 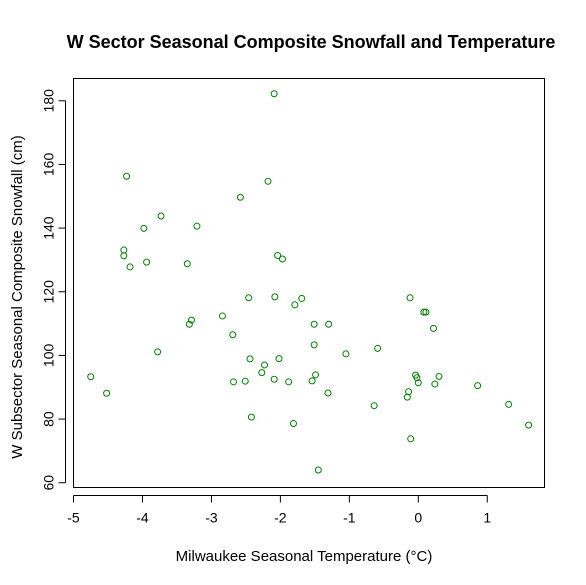 I want to click on x-tick-label: -4, so click(x=142, y=518).